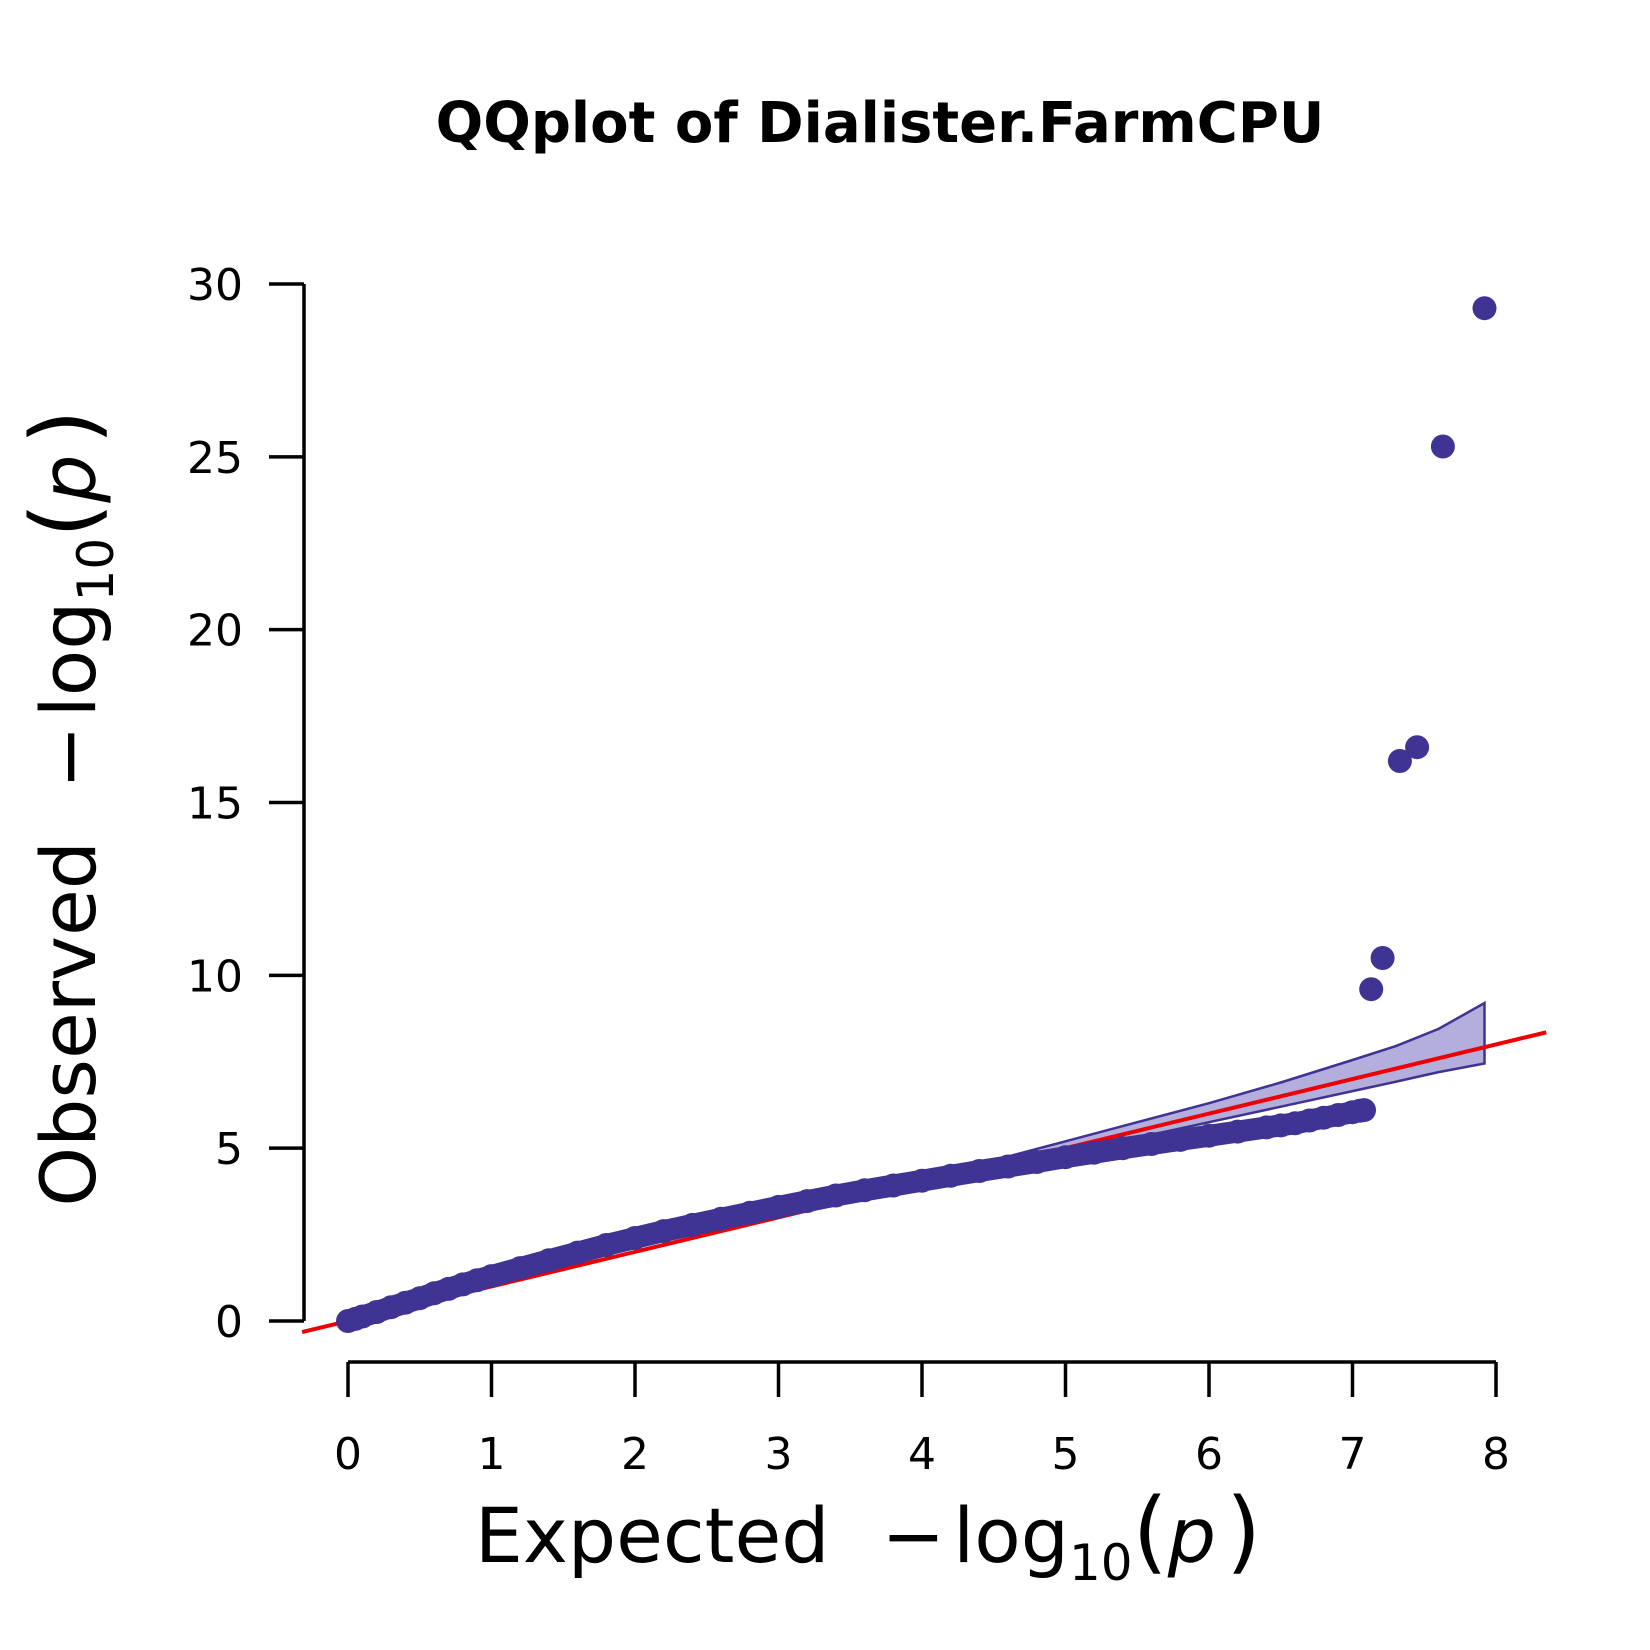 The height and width of the screenshot is (1650, 1650). What do you see at coordinates (215, 458) in the screenshot?
I see `y-tick-label: 25` at bounding box center [215, 458].